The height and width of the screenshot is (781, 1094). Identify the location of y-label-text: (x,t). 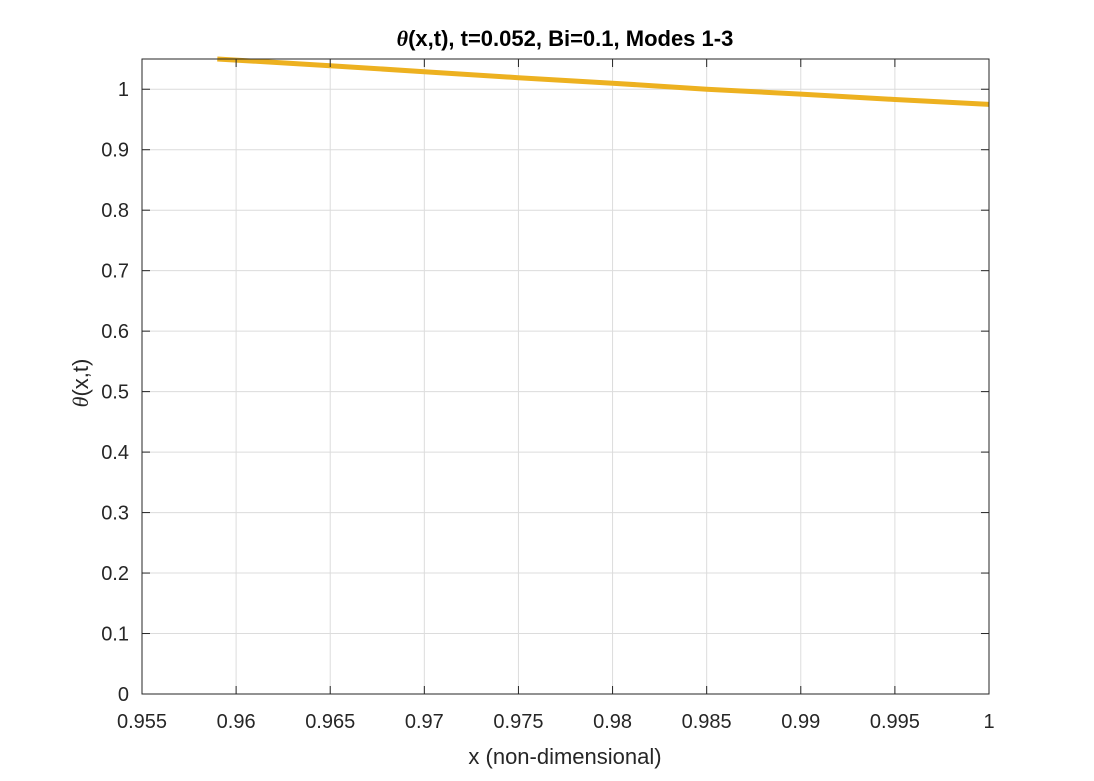
(80, 378).